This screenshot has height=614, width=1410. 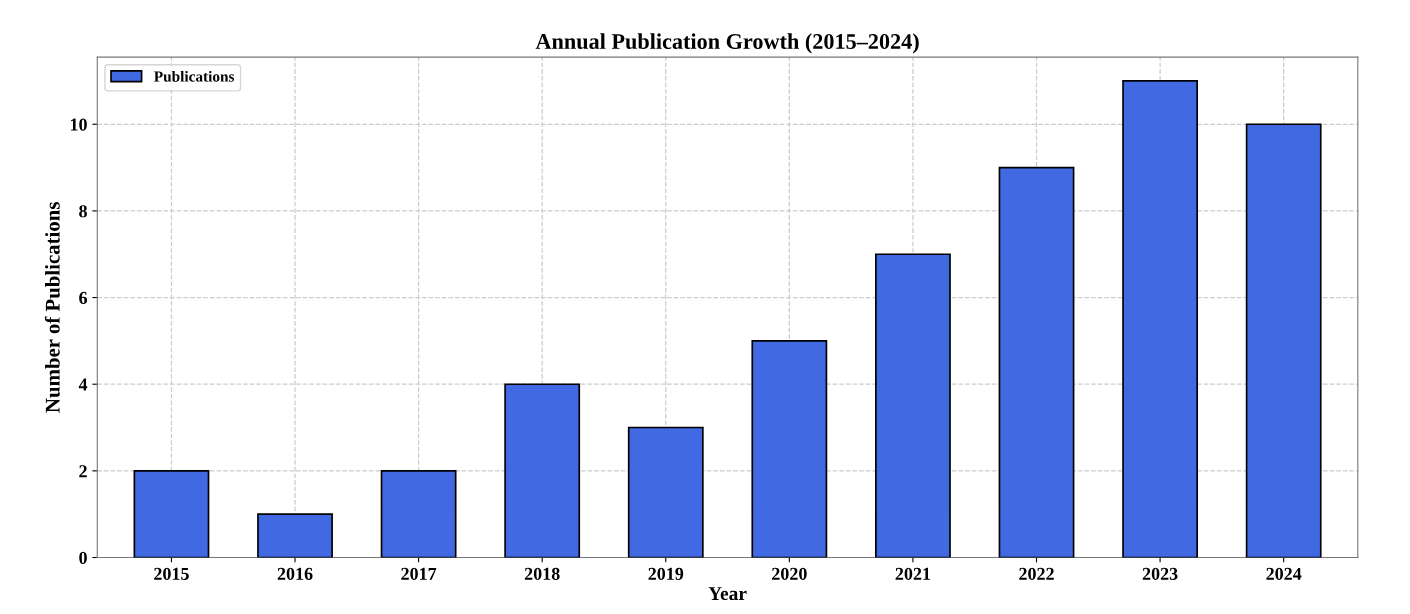 I want to click on y-tick-label: 2, so click(x=83, y=471).